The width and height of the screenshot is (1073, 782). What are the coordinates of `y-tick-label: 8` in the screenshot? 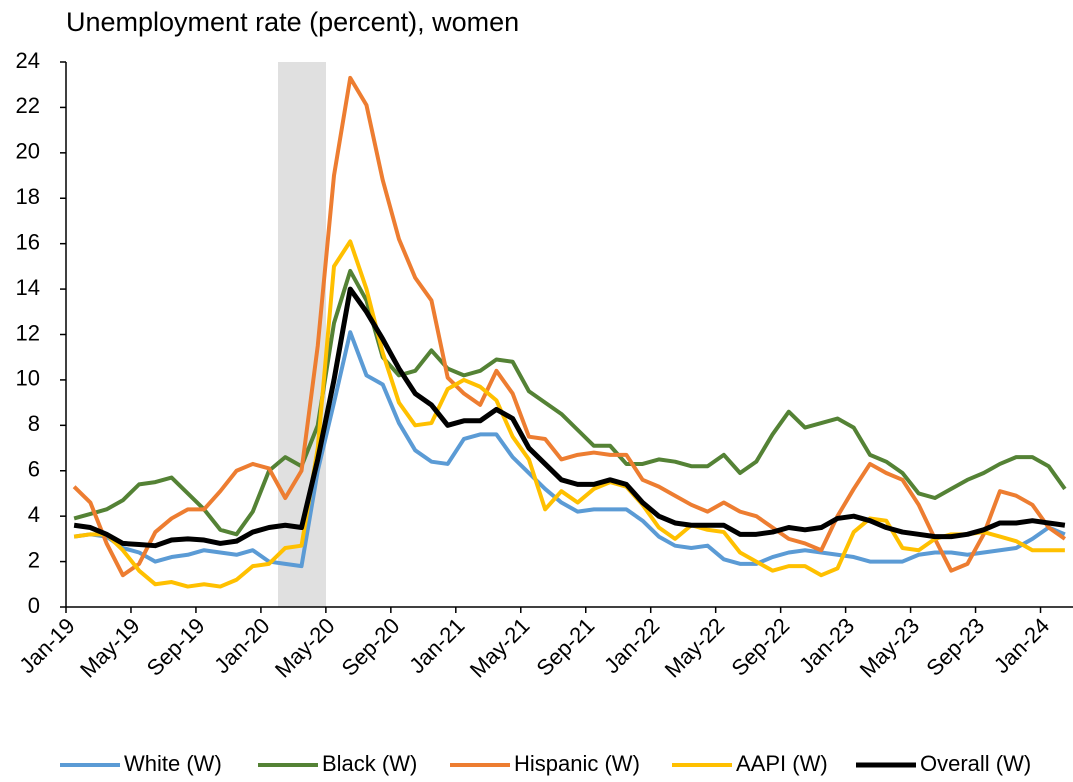 It's located at (34, 423).